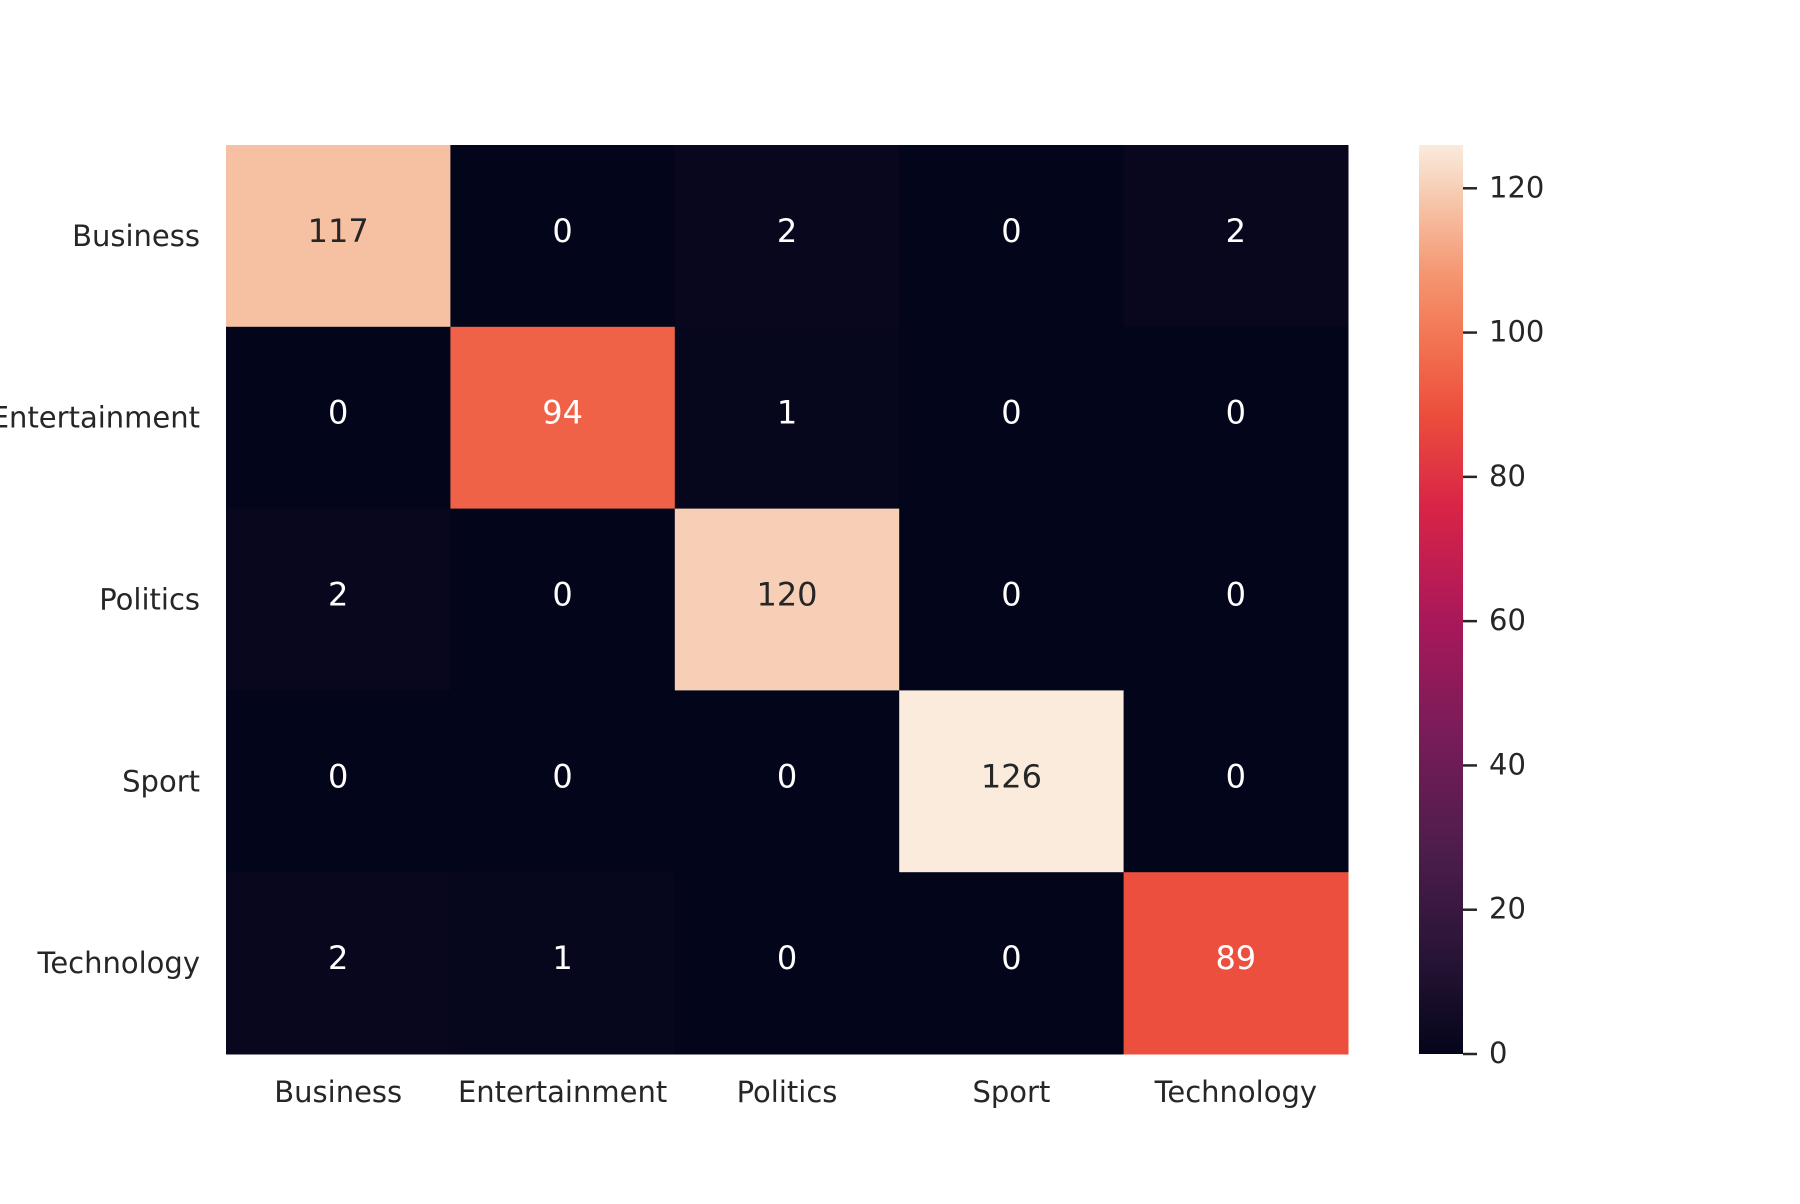 Image resolution: width=1800 pixels, height=1204 pixels. I want to click on heatmap-cell-entertainment-sport, so click(1012, 418).